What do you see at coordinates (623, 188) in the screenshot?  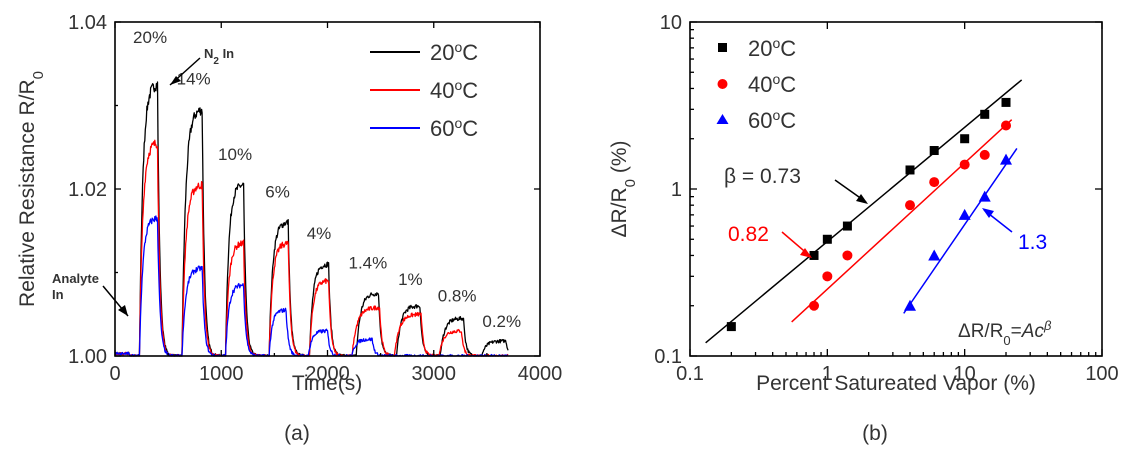 I see `panel-b-y-axis-label: ΔR/R0 (%)` at bounding box center [623, 188].